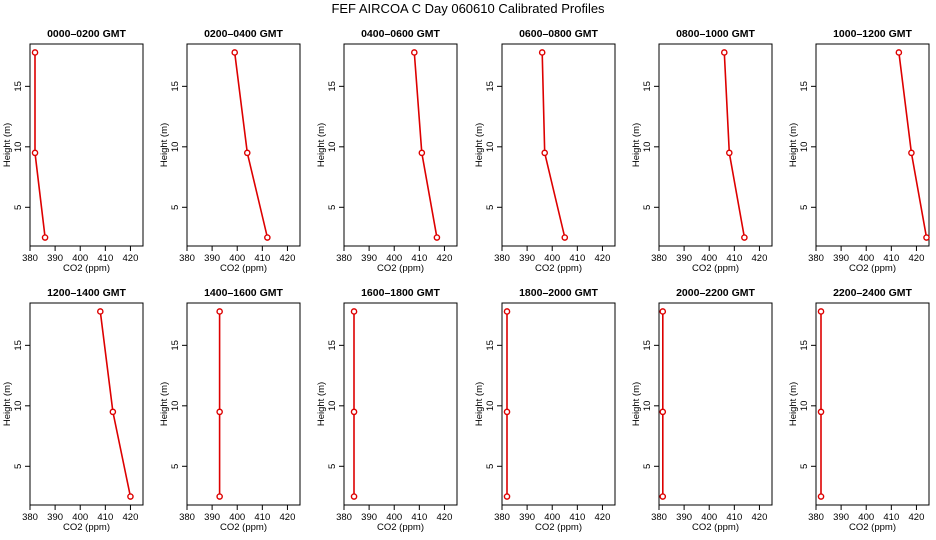 The image size is (936, 540). Describe the element at coordinates (872, 293) in the screenshot. I see `panel-title: 2200–2400 GMT` at that location.